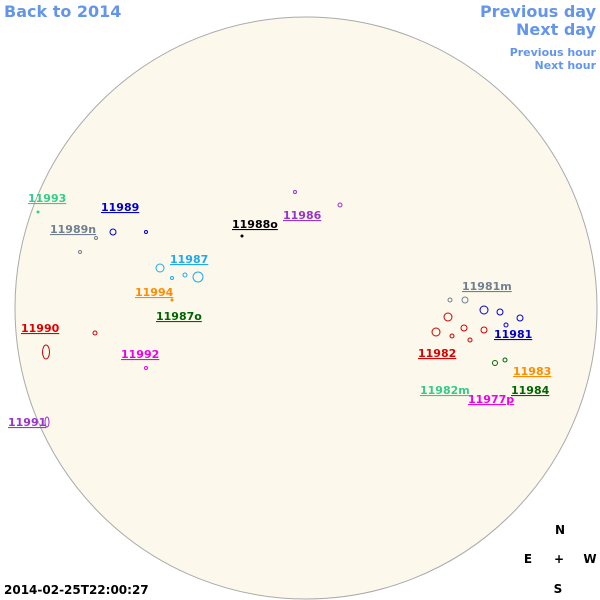 The width and height of the screenshot is (600, 600). What do you see at coordinates (154, 292) in the screenshot?
I see `region-label: 11994` at bounding box center [154, 292].